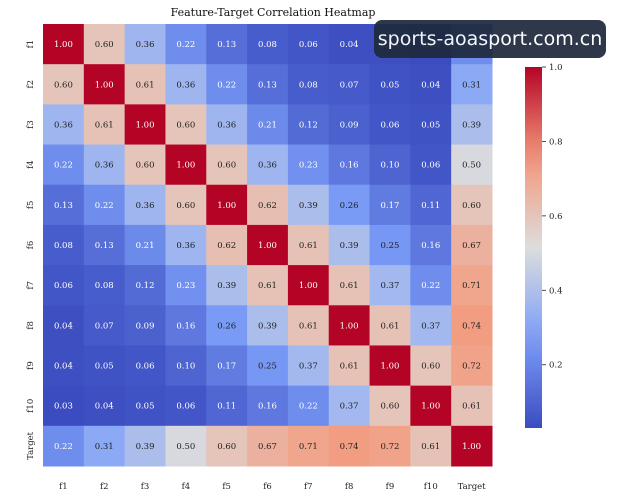 This screenshot has width=625, height=500. What do you see at coordinates (31, 245) in the screenshot?
I see `y-tick-label: f6` at bounding box center [31, 245].